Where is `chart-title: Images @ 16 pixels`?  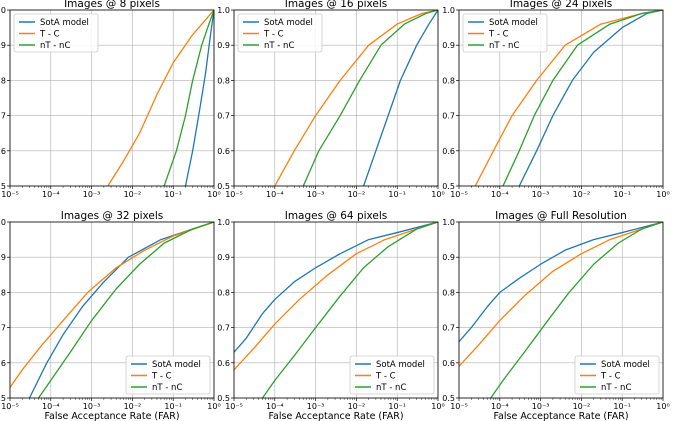
chart-title: Images @ 16 pixels is located at coordinates (336, 5).